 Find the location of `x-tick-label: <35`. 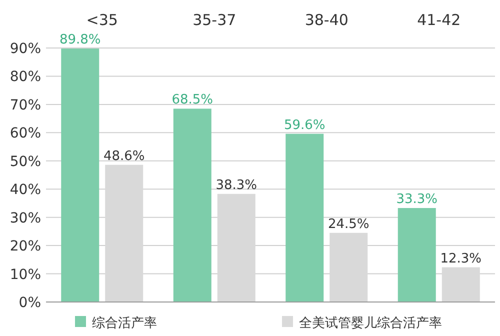

x-tick-label: <35 is located at coordinates (102, 20).